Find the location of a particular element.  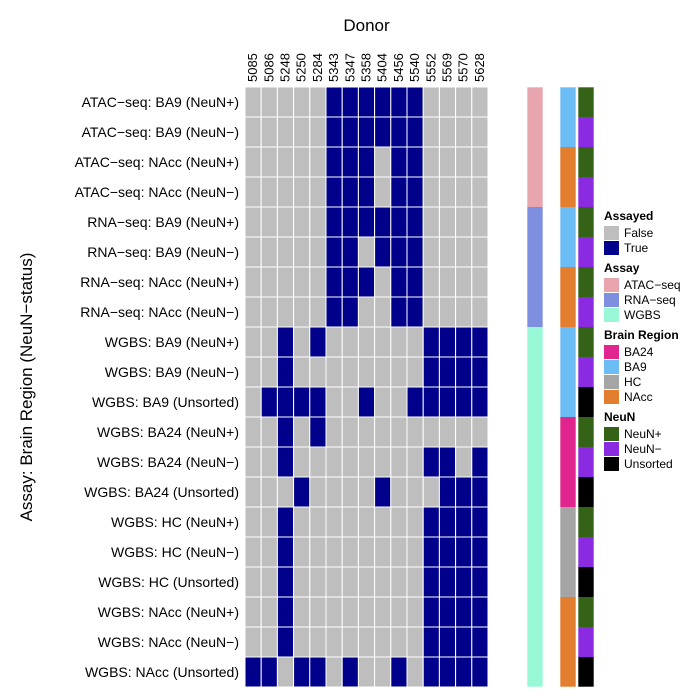

column-label: 5552 is located at coordinates (430, 67).